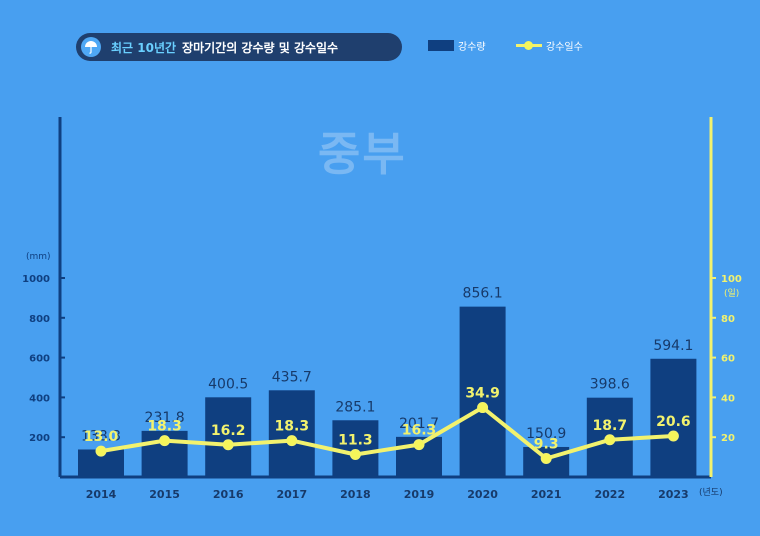 This screenshot has width=760, height=536. I want to click on right-tick-label: 100, so click(731, 279).